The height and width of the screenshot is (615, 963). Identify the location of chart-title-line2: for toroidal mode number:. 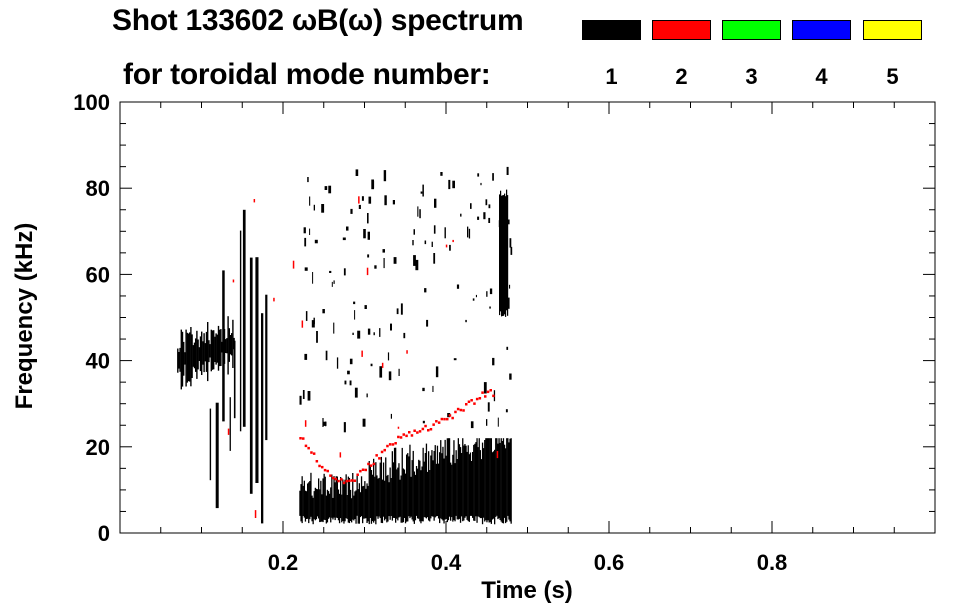
(307, 74).